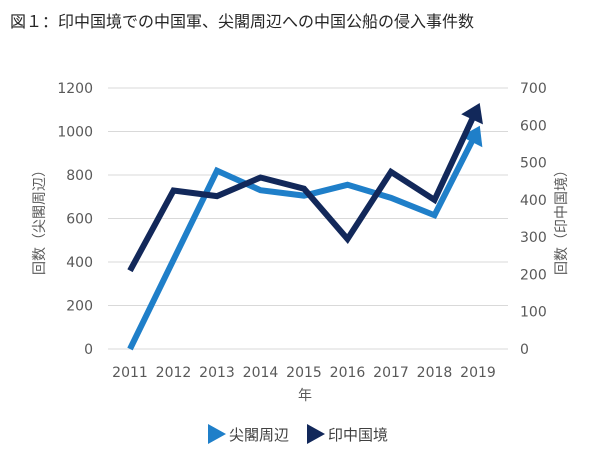  Describe the element at coordinates (217, 373) in the screenshot. I see `x-tick-label: 2013` at that location.